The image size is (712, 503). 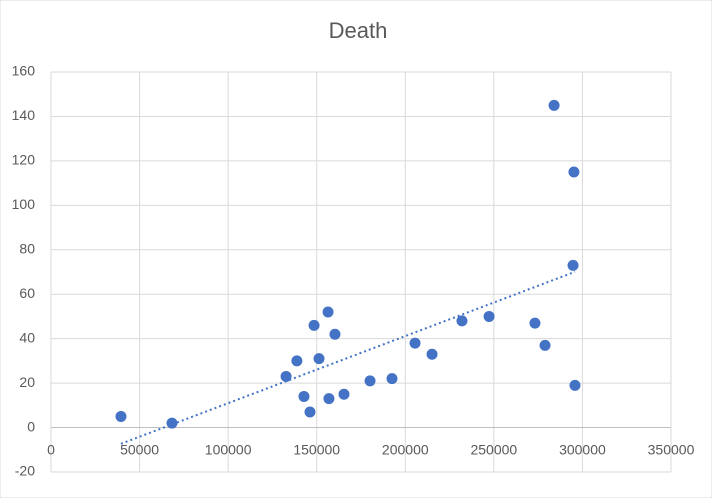 What do you see at coordinates (24, 115) in the screenshot?
I see `y-tick-label: 140` at bounding box center [24, 115].